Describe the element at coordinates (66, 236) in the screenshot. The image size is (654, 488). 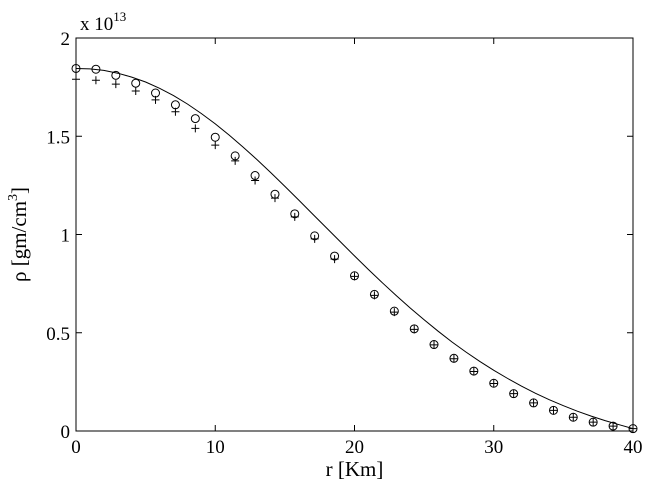
I see `y-tick-label: 1` at that location.